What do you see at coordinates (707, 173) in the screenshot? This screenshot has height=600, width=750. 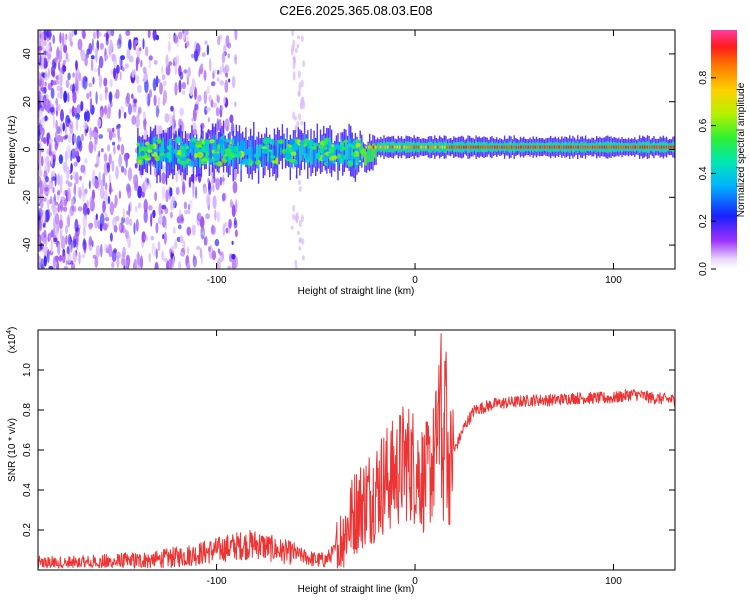 I see `colorbar-ticks: 0.0 0.2 0.4 0.6 0.8` at bounding box center [707, 173].